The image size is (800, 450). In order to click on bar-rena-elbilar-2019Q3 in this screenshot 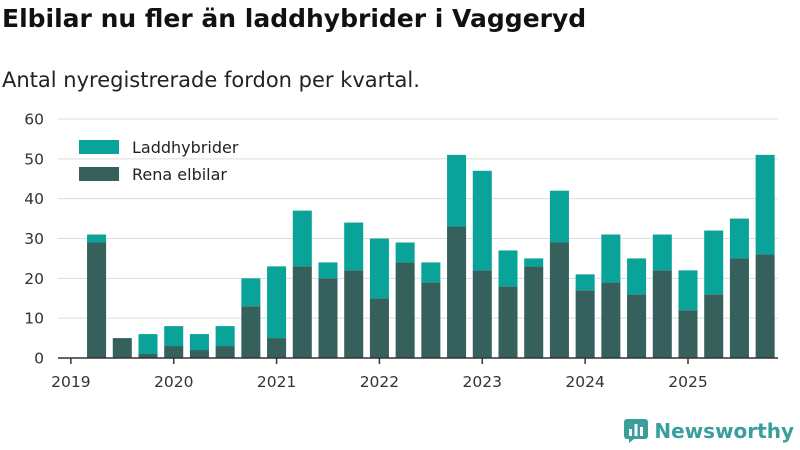, I will do `click(122, 348)`.